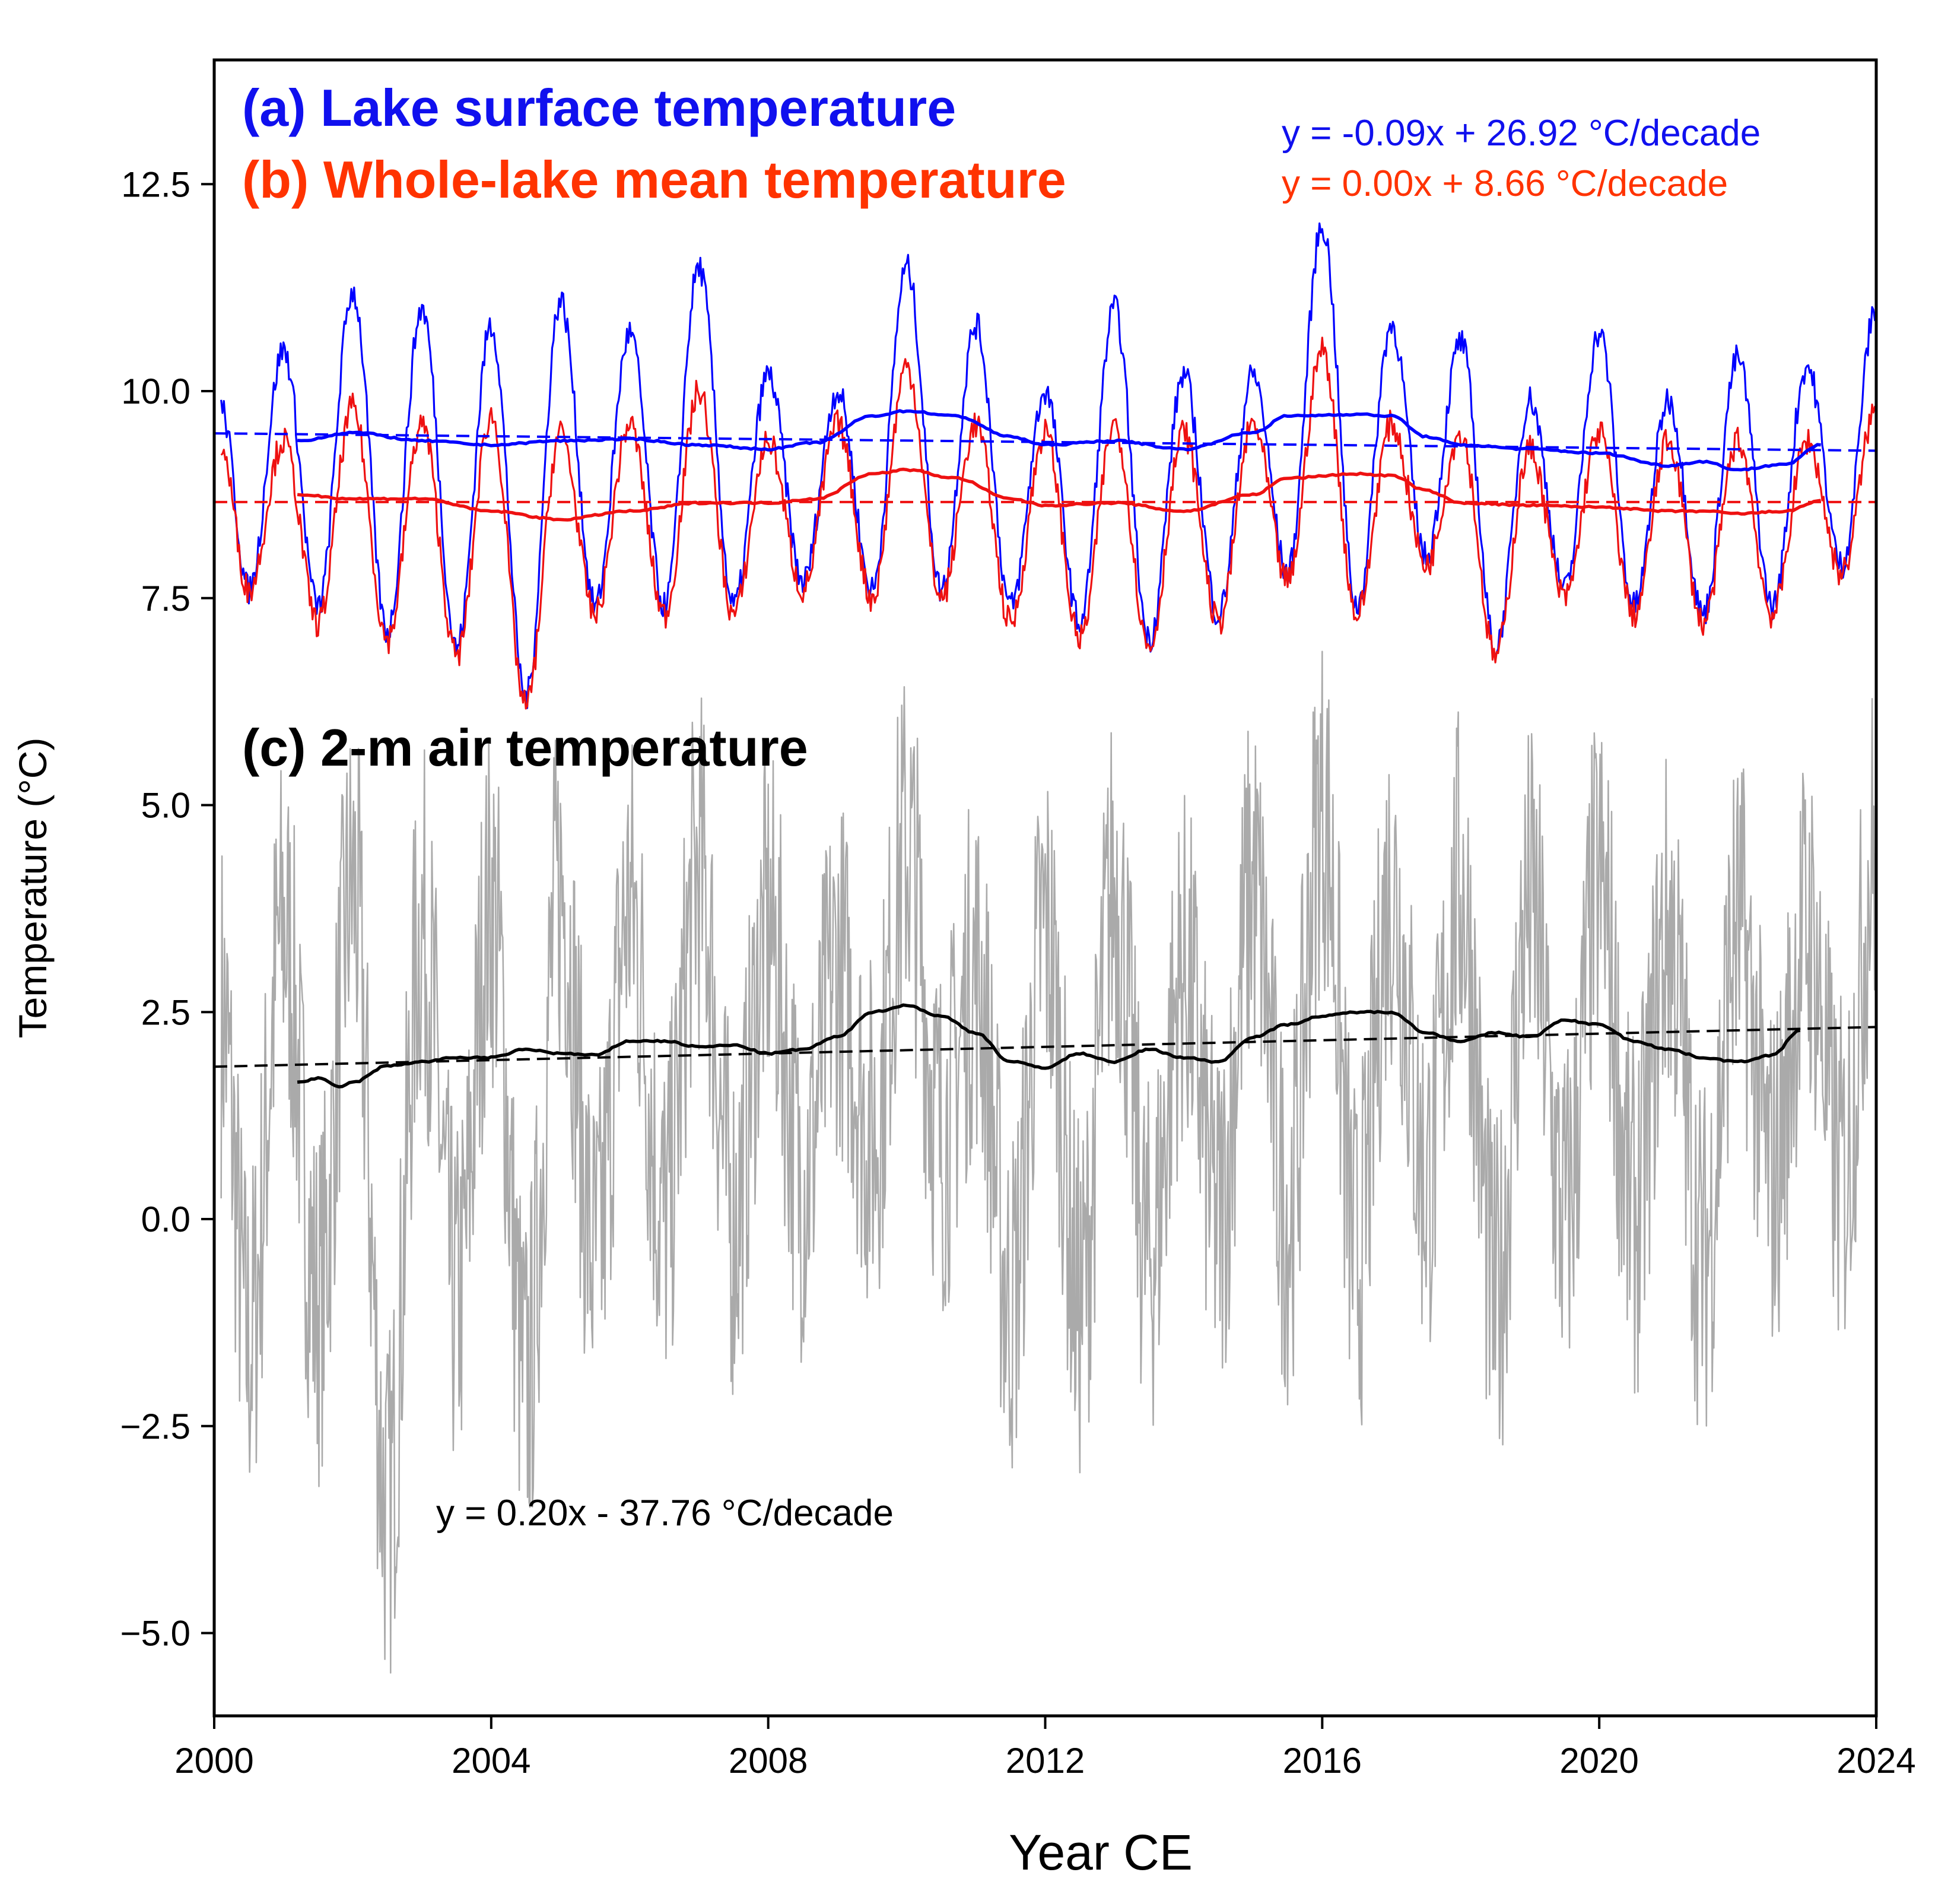 Image resolution: width=1951 pixels, height=1904 pixels. What do you see at coordinates (1522, 133) in the screenshot?
I see `trend-equation-lake-surface: y = -0.09x + 26.92 °C/decade` at bounding box center [1522, 133].